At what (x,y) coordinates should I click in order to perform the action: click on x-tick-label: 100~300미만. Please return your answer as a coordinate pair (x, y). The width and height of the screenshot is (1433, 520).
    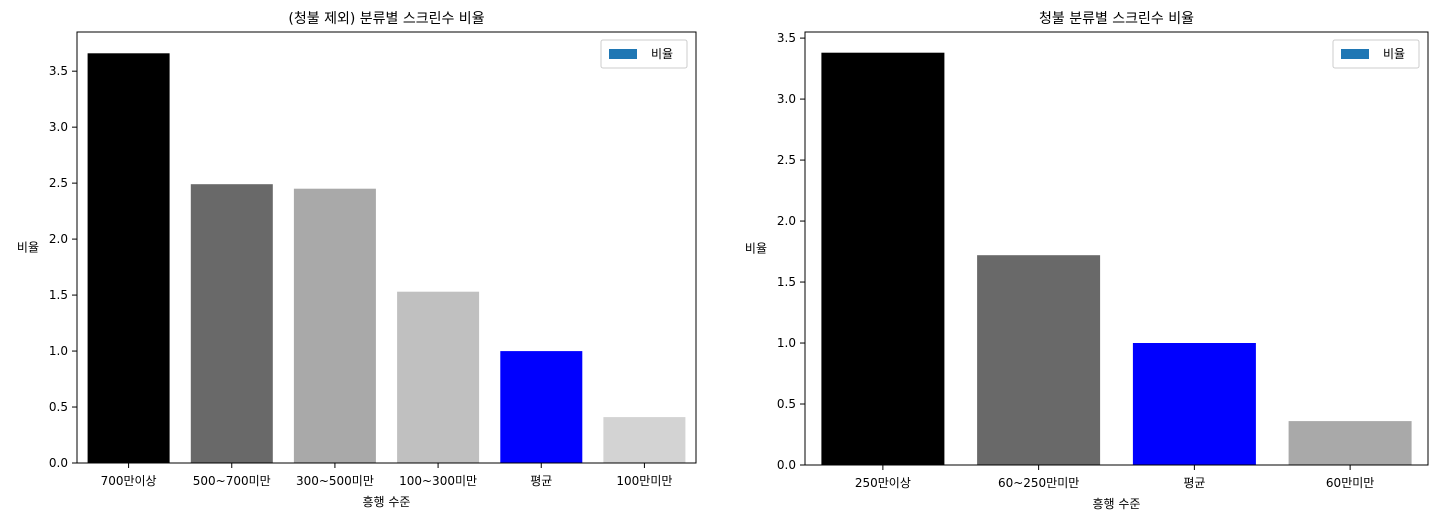
    Looking at the image, I should click on (438, 481).